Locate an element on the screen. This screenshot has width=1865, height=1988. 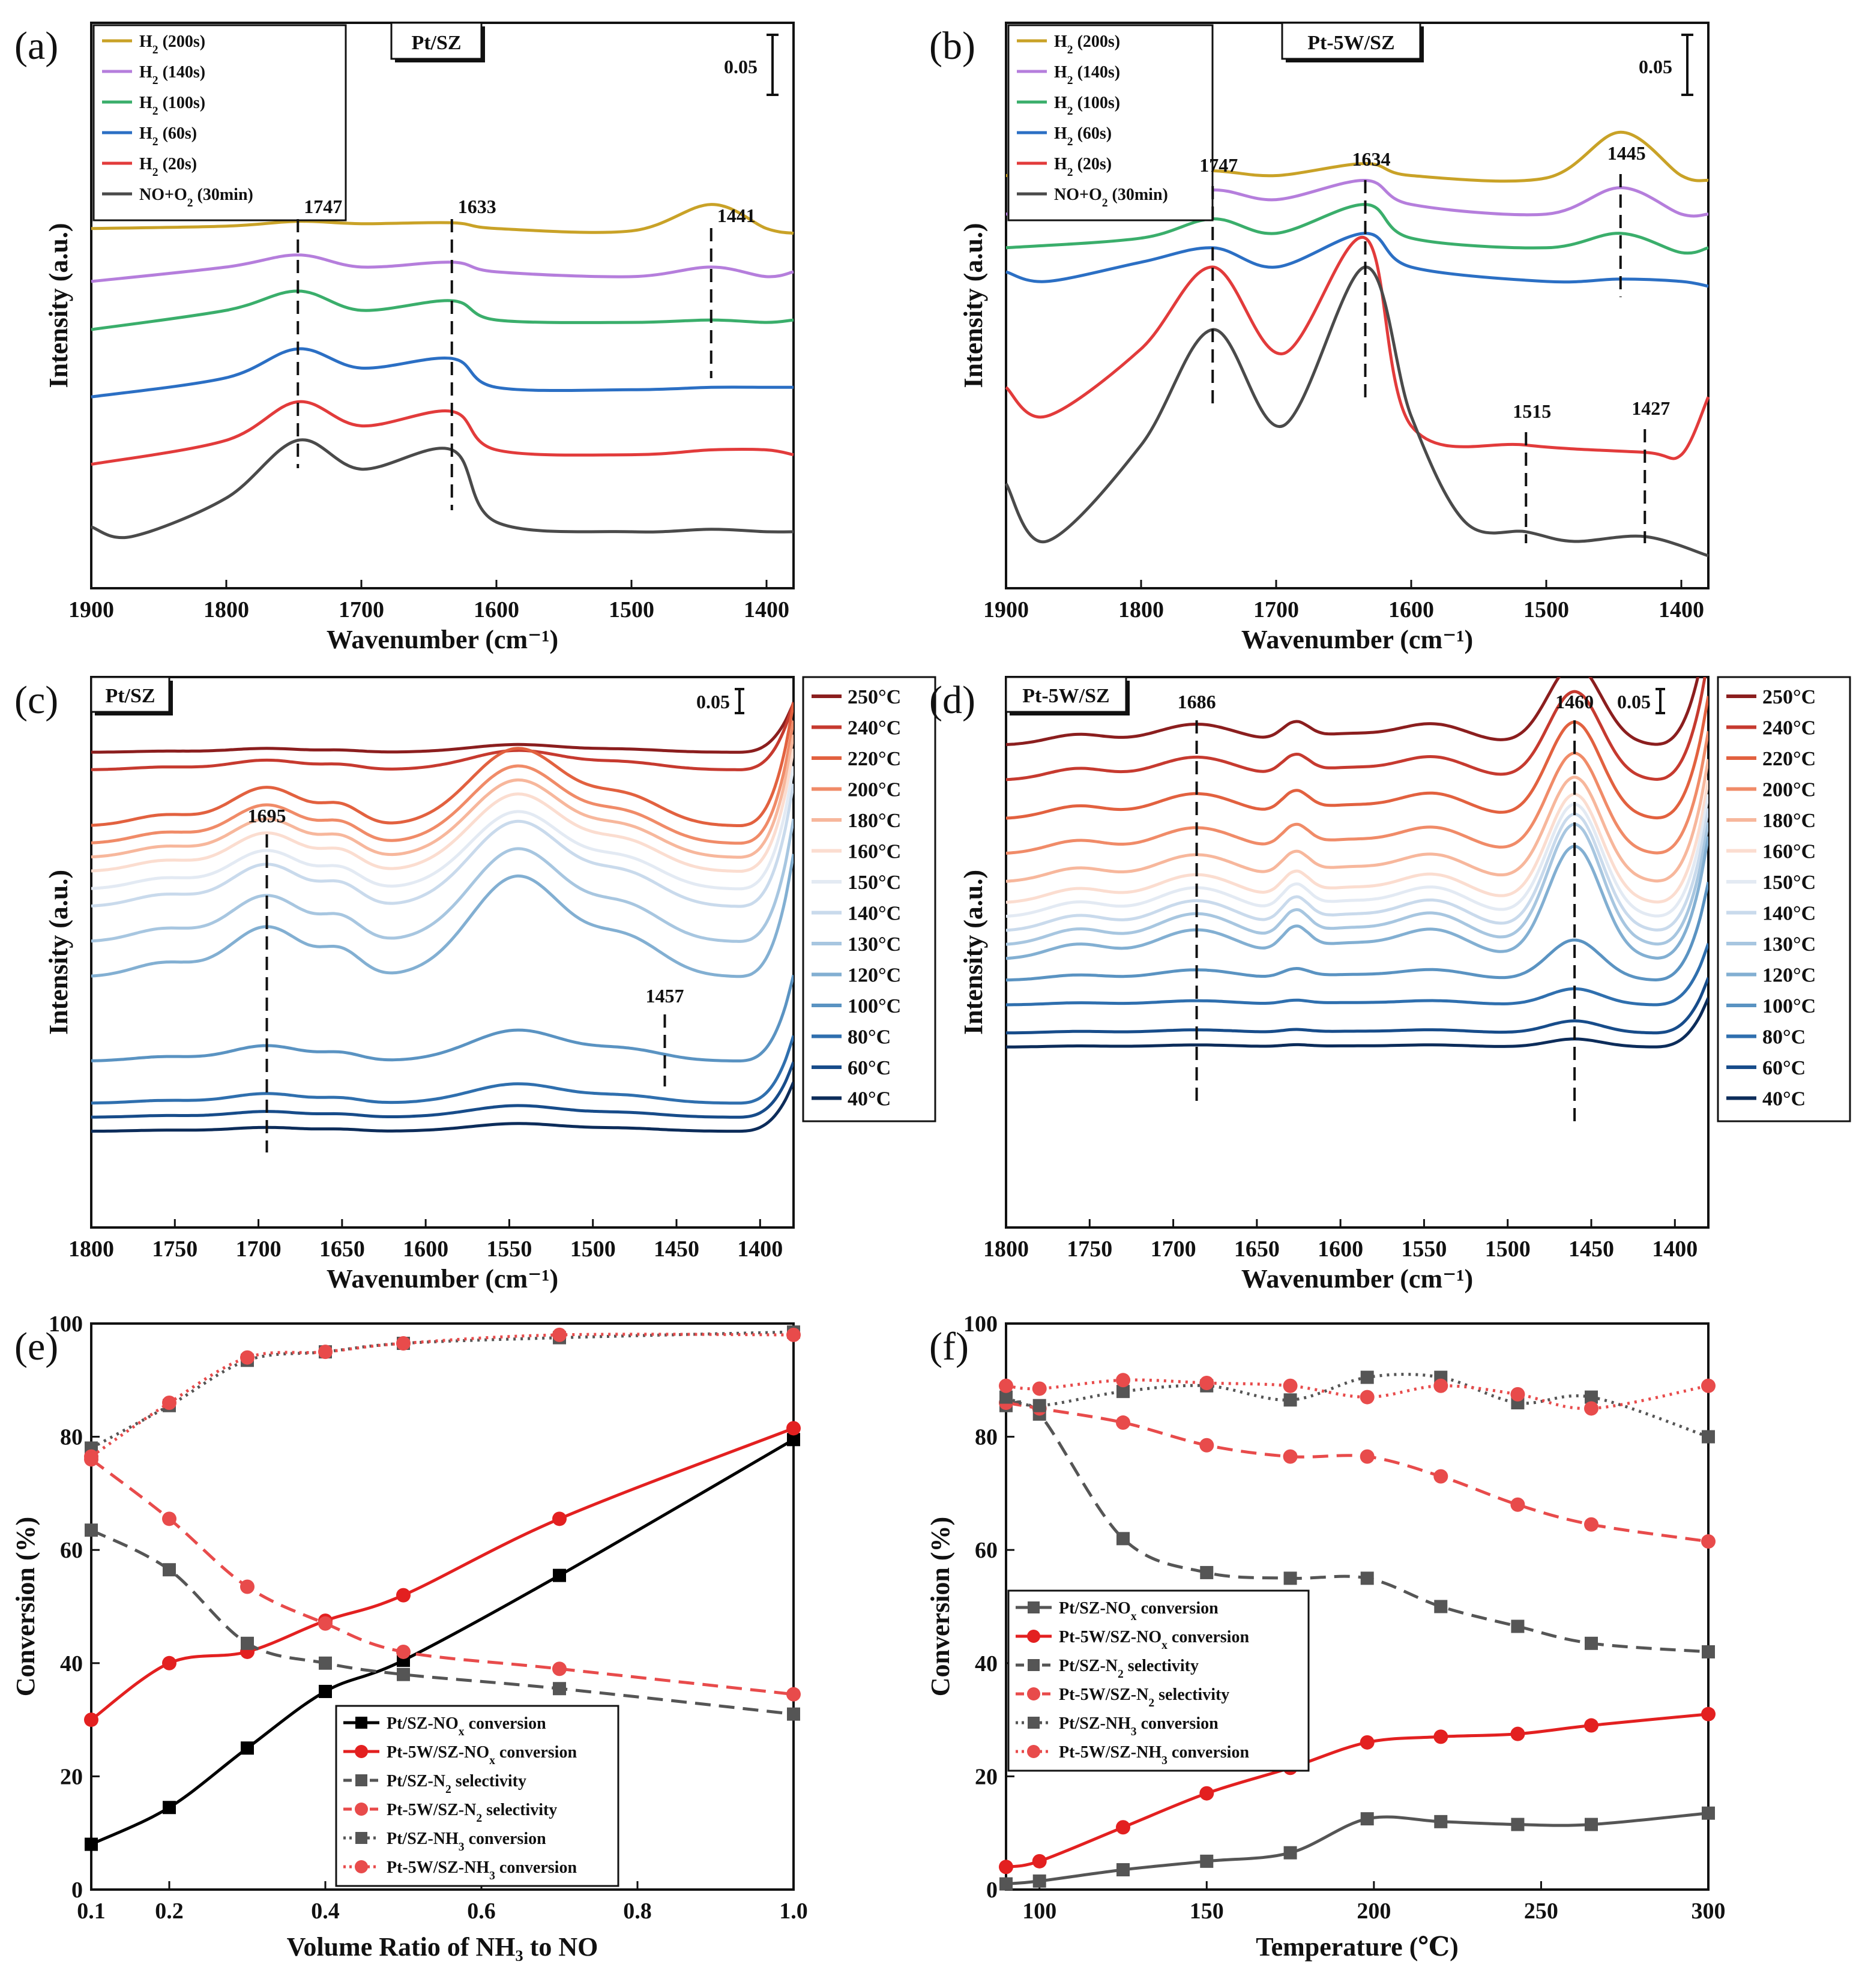
x-tick-label: 1450 is located at coordinates (676, 1249).